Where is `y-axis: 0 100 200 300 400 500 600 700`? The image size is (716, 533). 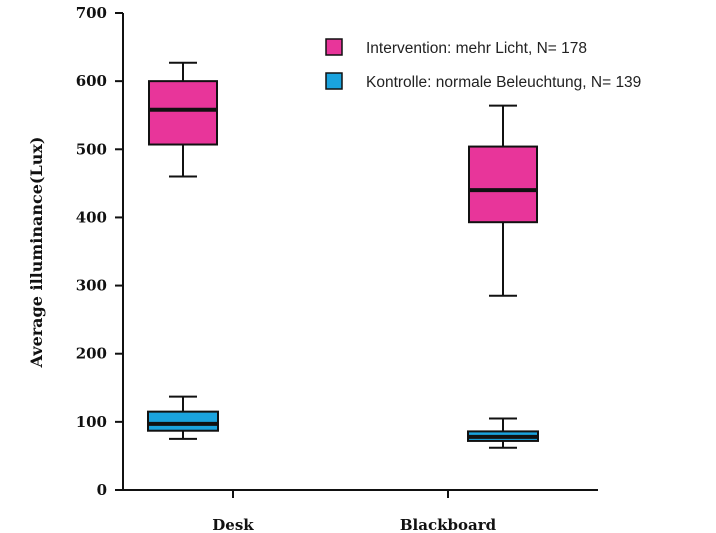 y-axis: 0 100 200 300 400 500 600 700 is located at coordinates (100, 251).